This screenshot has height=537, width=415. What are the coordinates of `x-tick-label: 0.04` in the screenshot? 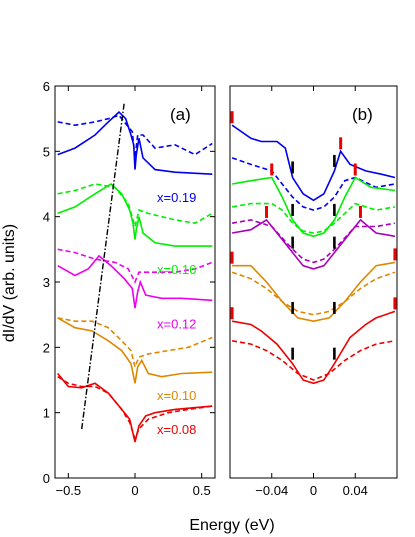 It's located at (355, 490).